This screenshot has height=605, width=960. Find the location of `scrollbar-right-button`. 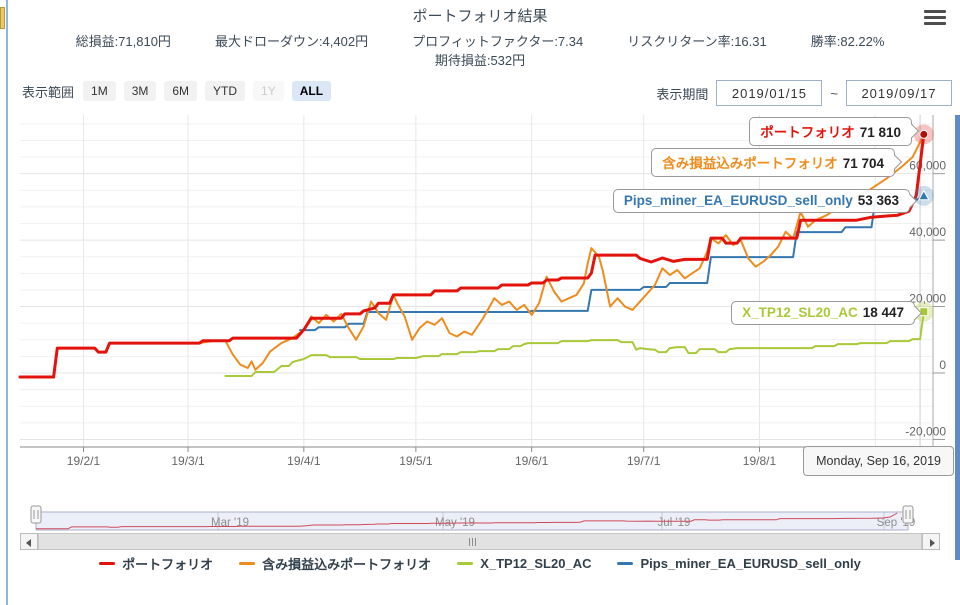

scrollbar-right-button is located at coordinates (931, 541).